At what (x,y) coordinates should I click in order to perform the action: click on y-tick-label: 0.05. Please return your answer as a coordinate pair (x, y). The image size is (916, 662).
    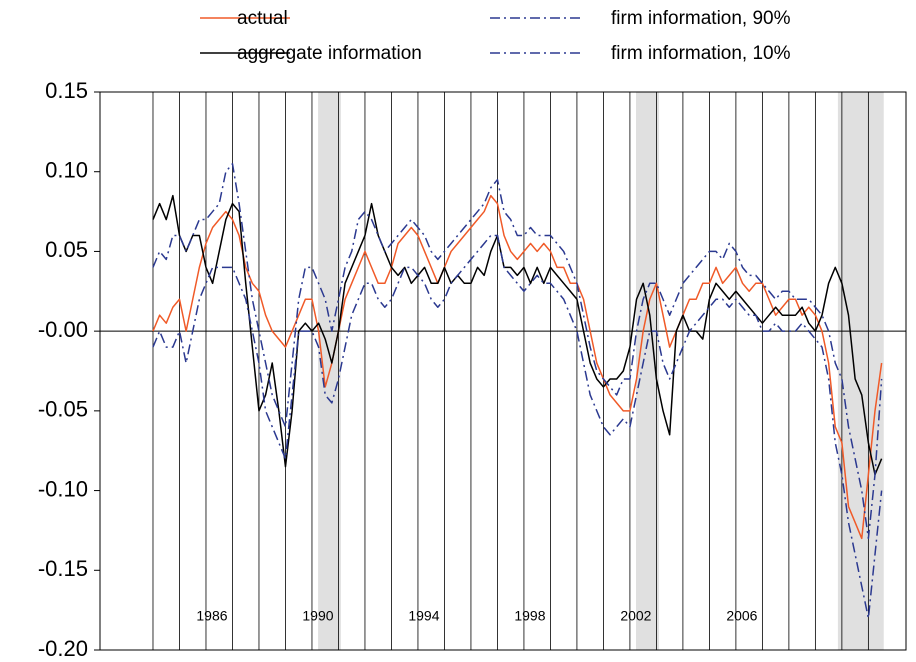
    Looking at the image, I should click on (66, 249).